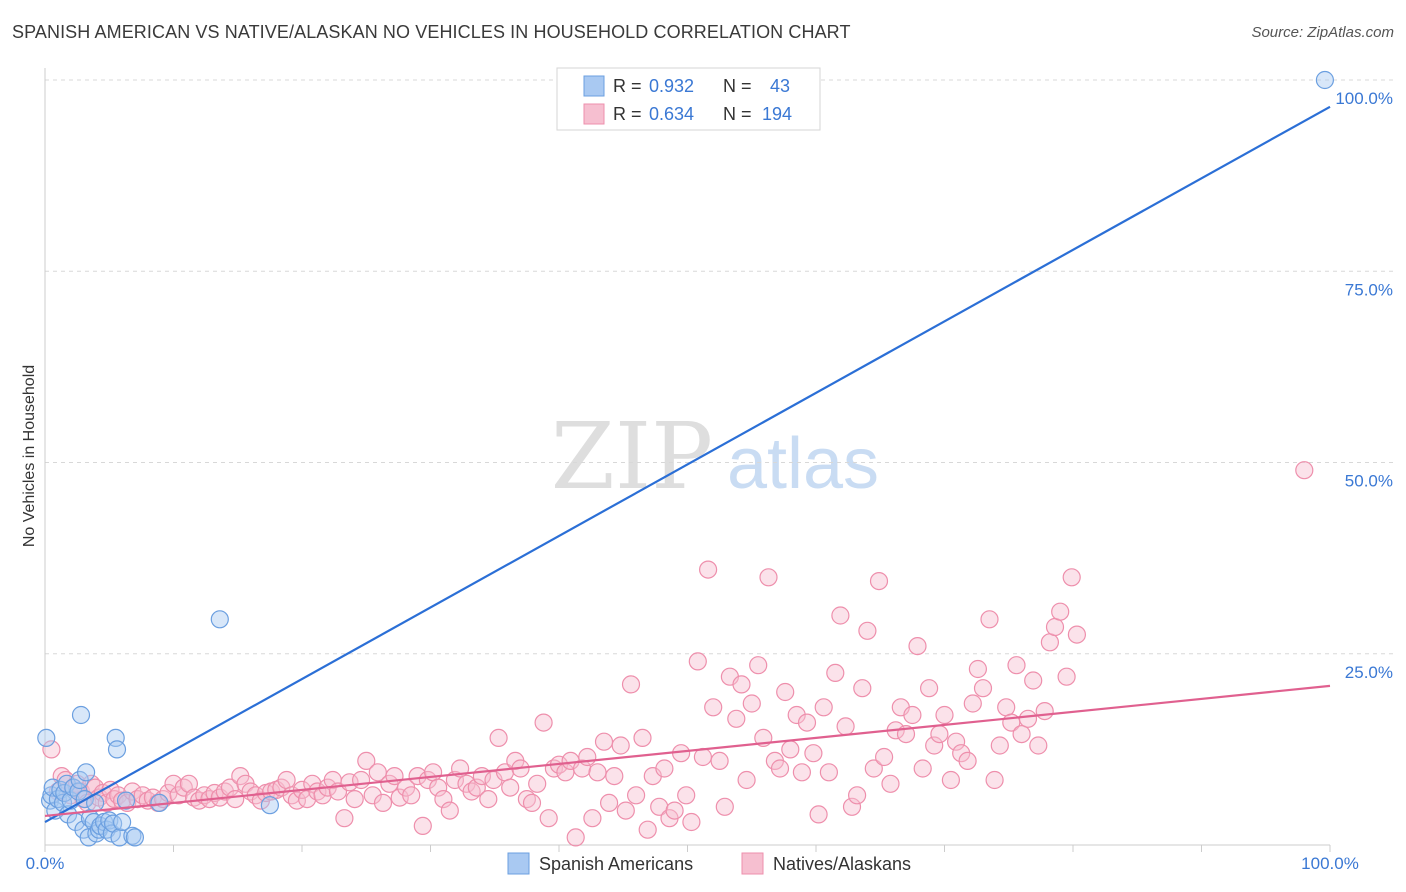 Image resolution: width=1406 pixels, height=892 pixels. Describe the element at coordinates (616, 864) in the screenshot. I see `legend-label-spanish-americans: Spanish Americans` at that location.